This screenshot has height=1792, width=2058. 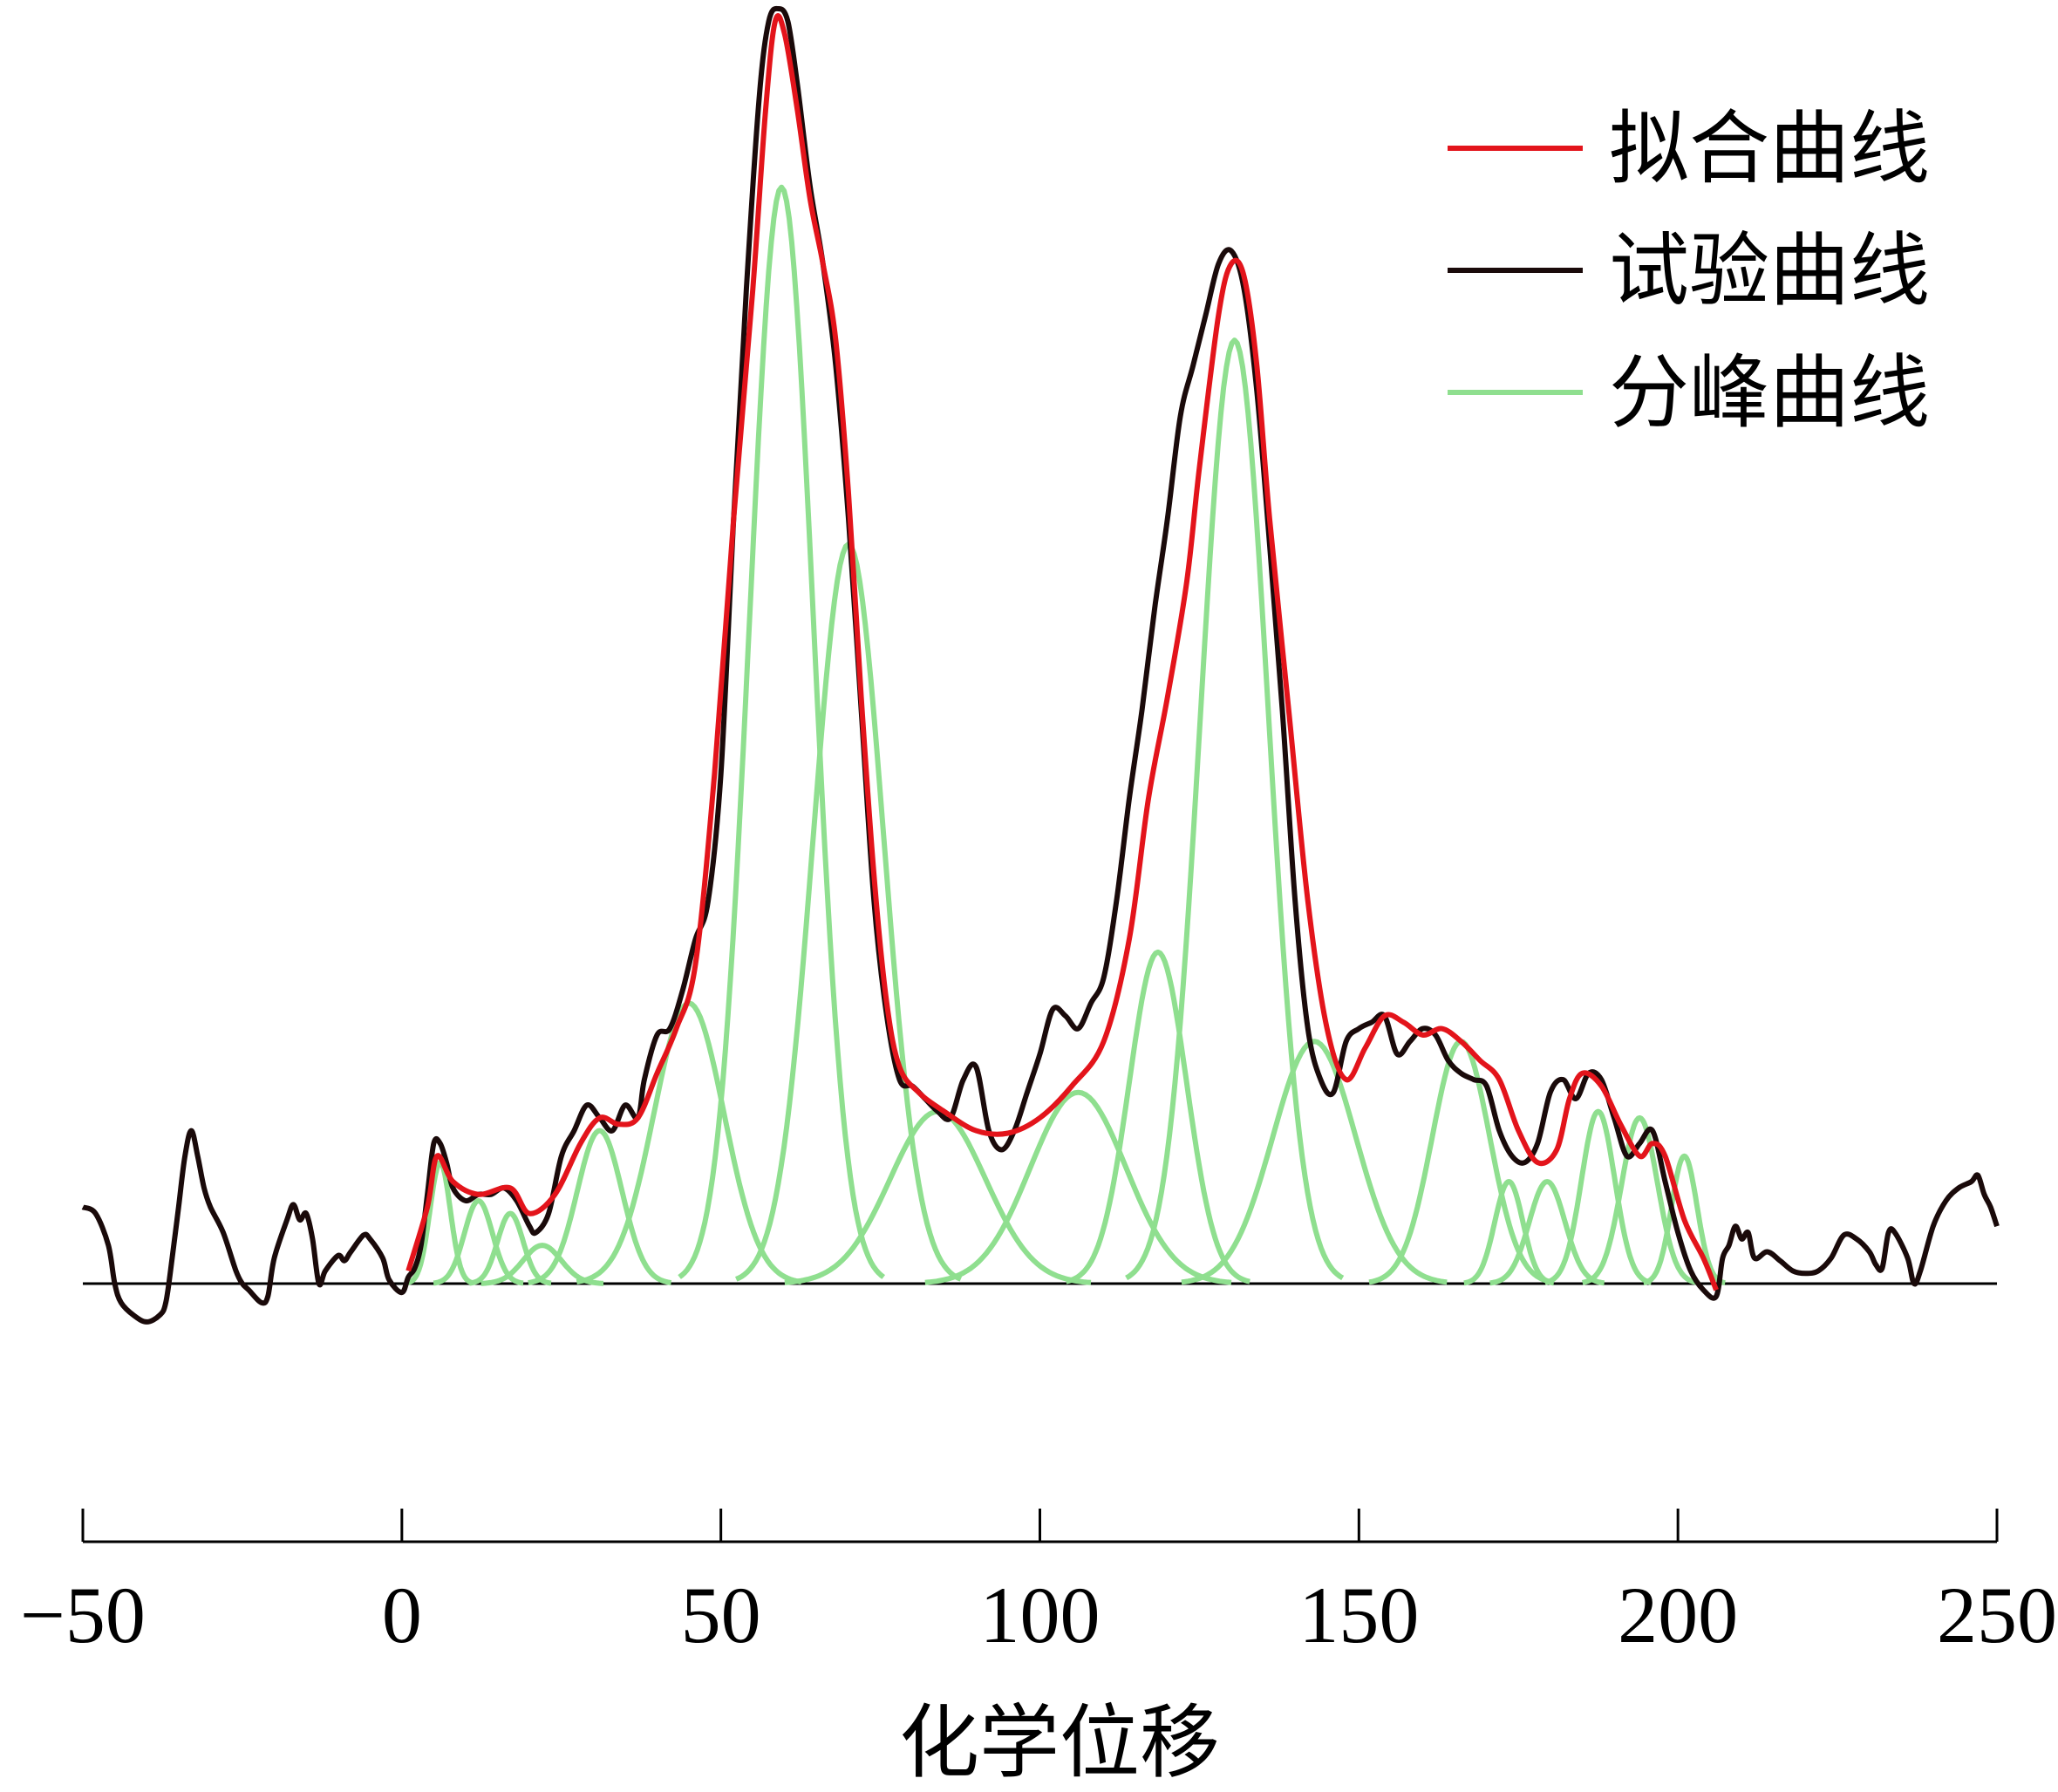 I want to click on x-tick-label: 200, so click(x=1678, y=1615).